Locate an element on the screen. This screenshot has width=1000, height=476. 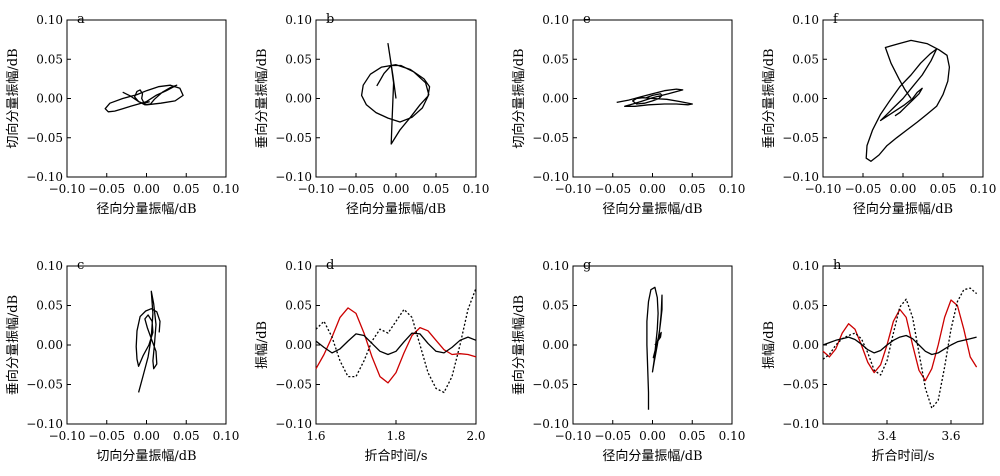
panel-letter: f is located at coordinates (836, 19).